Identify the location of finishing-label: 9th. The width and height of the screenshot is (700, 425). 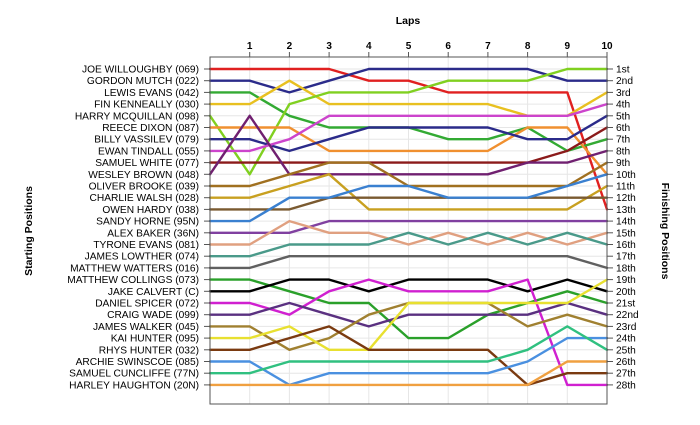
(623, 163).